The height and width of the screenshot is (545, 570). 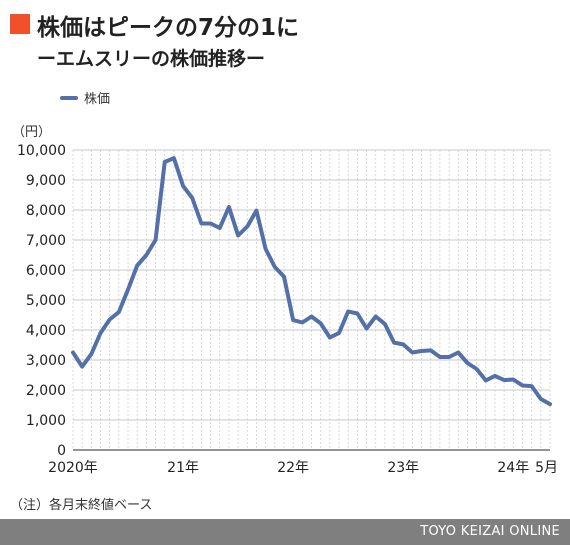 I want to click on legend-swatch, so click(x=69, y=97).